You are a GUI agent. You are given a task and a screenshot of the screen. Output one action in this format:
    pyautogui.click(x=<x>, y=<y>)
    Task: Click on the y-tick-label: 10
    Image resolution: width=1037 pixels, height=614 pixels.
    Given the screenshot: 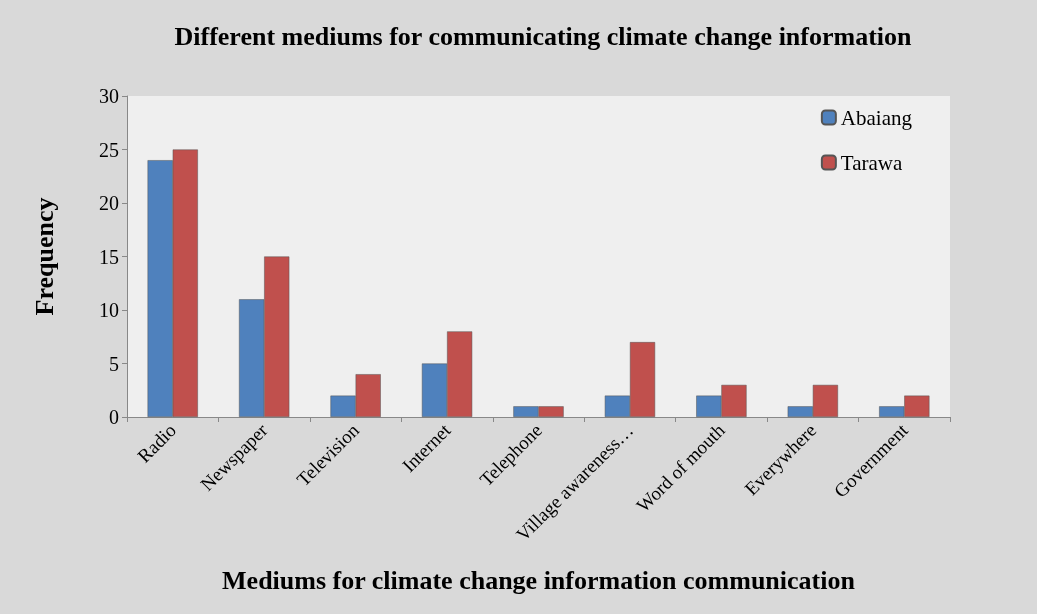 What is the action you would take?
    pyautogui.click(x=109, y=310)
    